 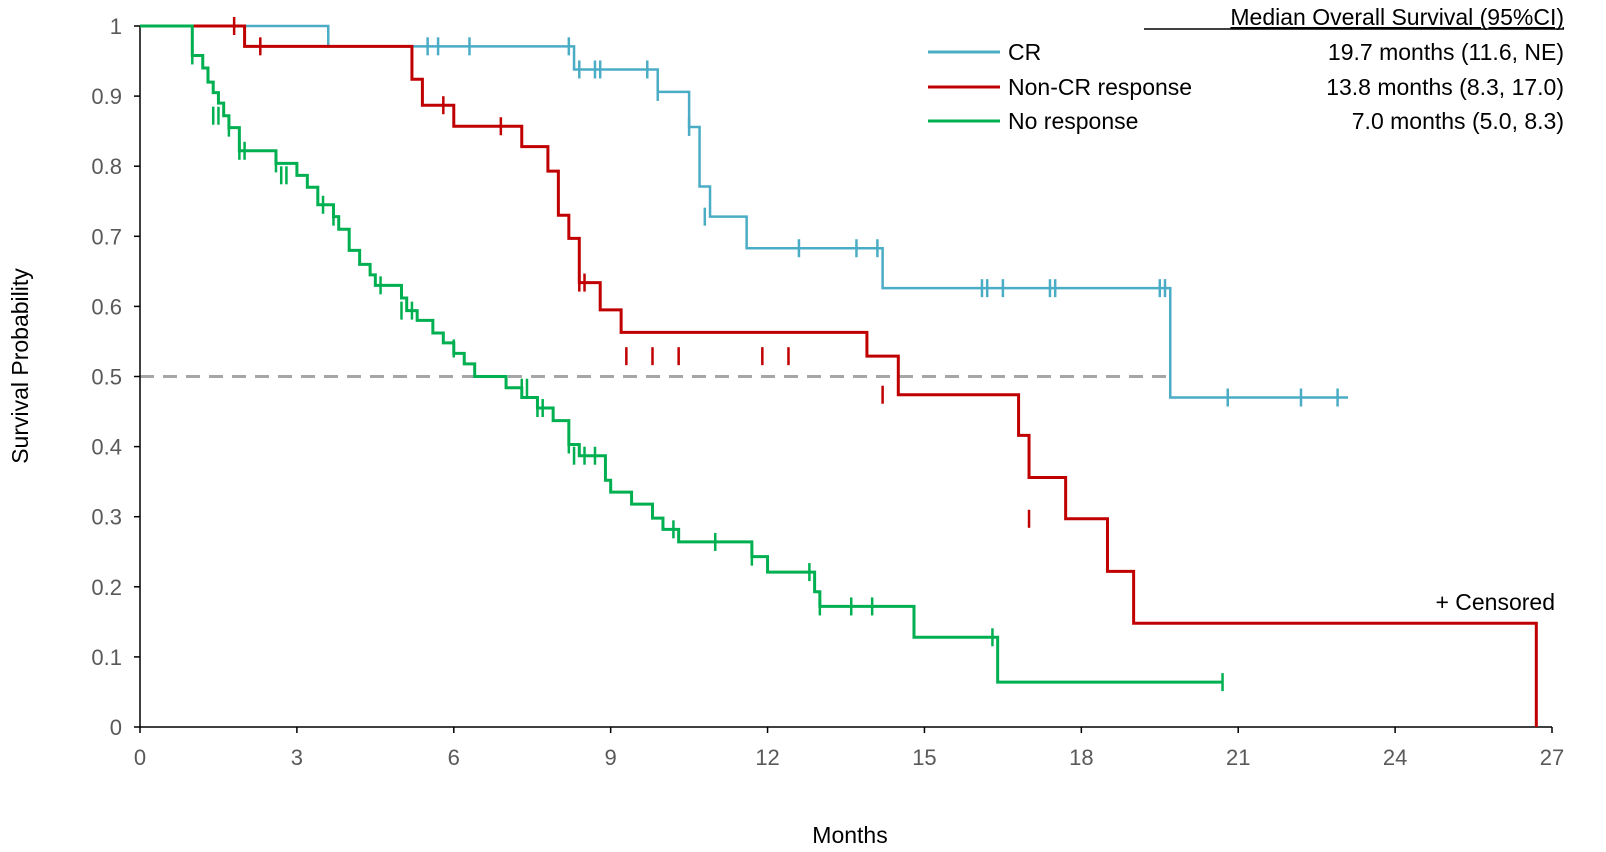 I want to click on median-label-no-response: 7.0 months (5.0, 8.3), so click(x=1458, y=121).